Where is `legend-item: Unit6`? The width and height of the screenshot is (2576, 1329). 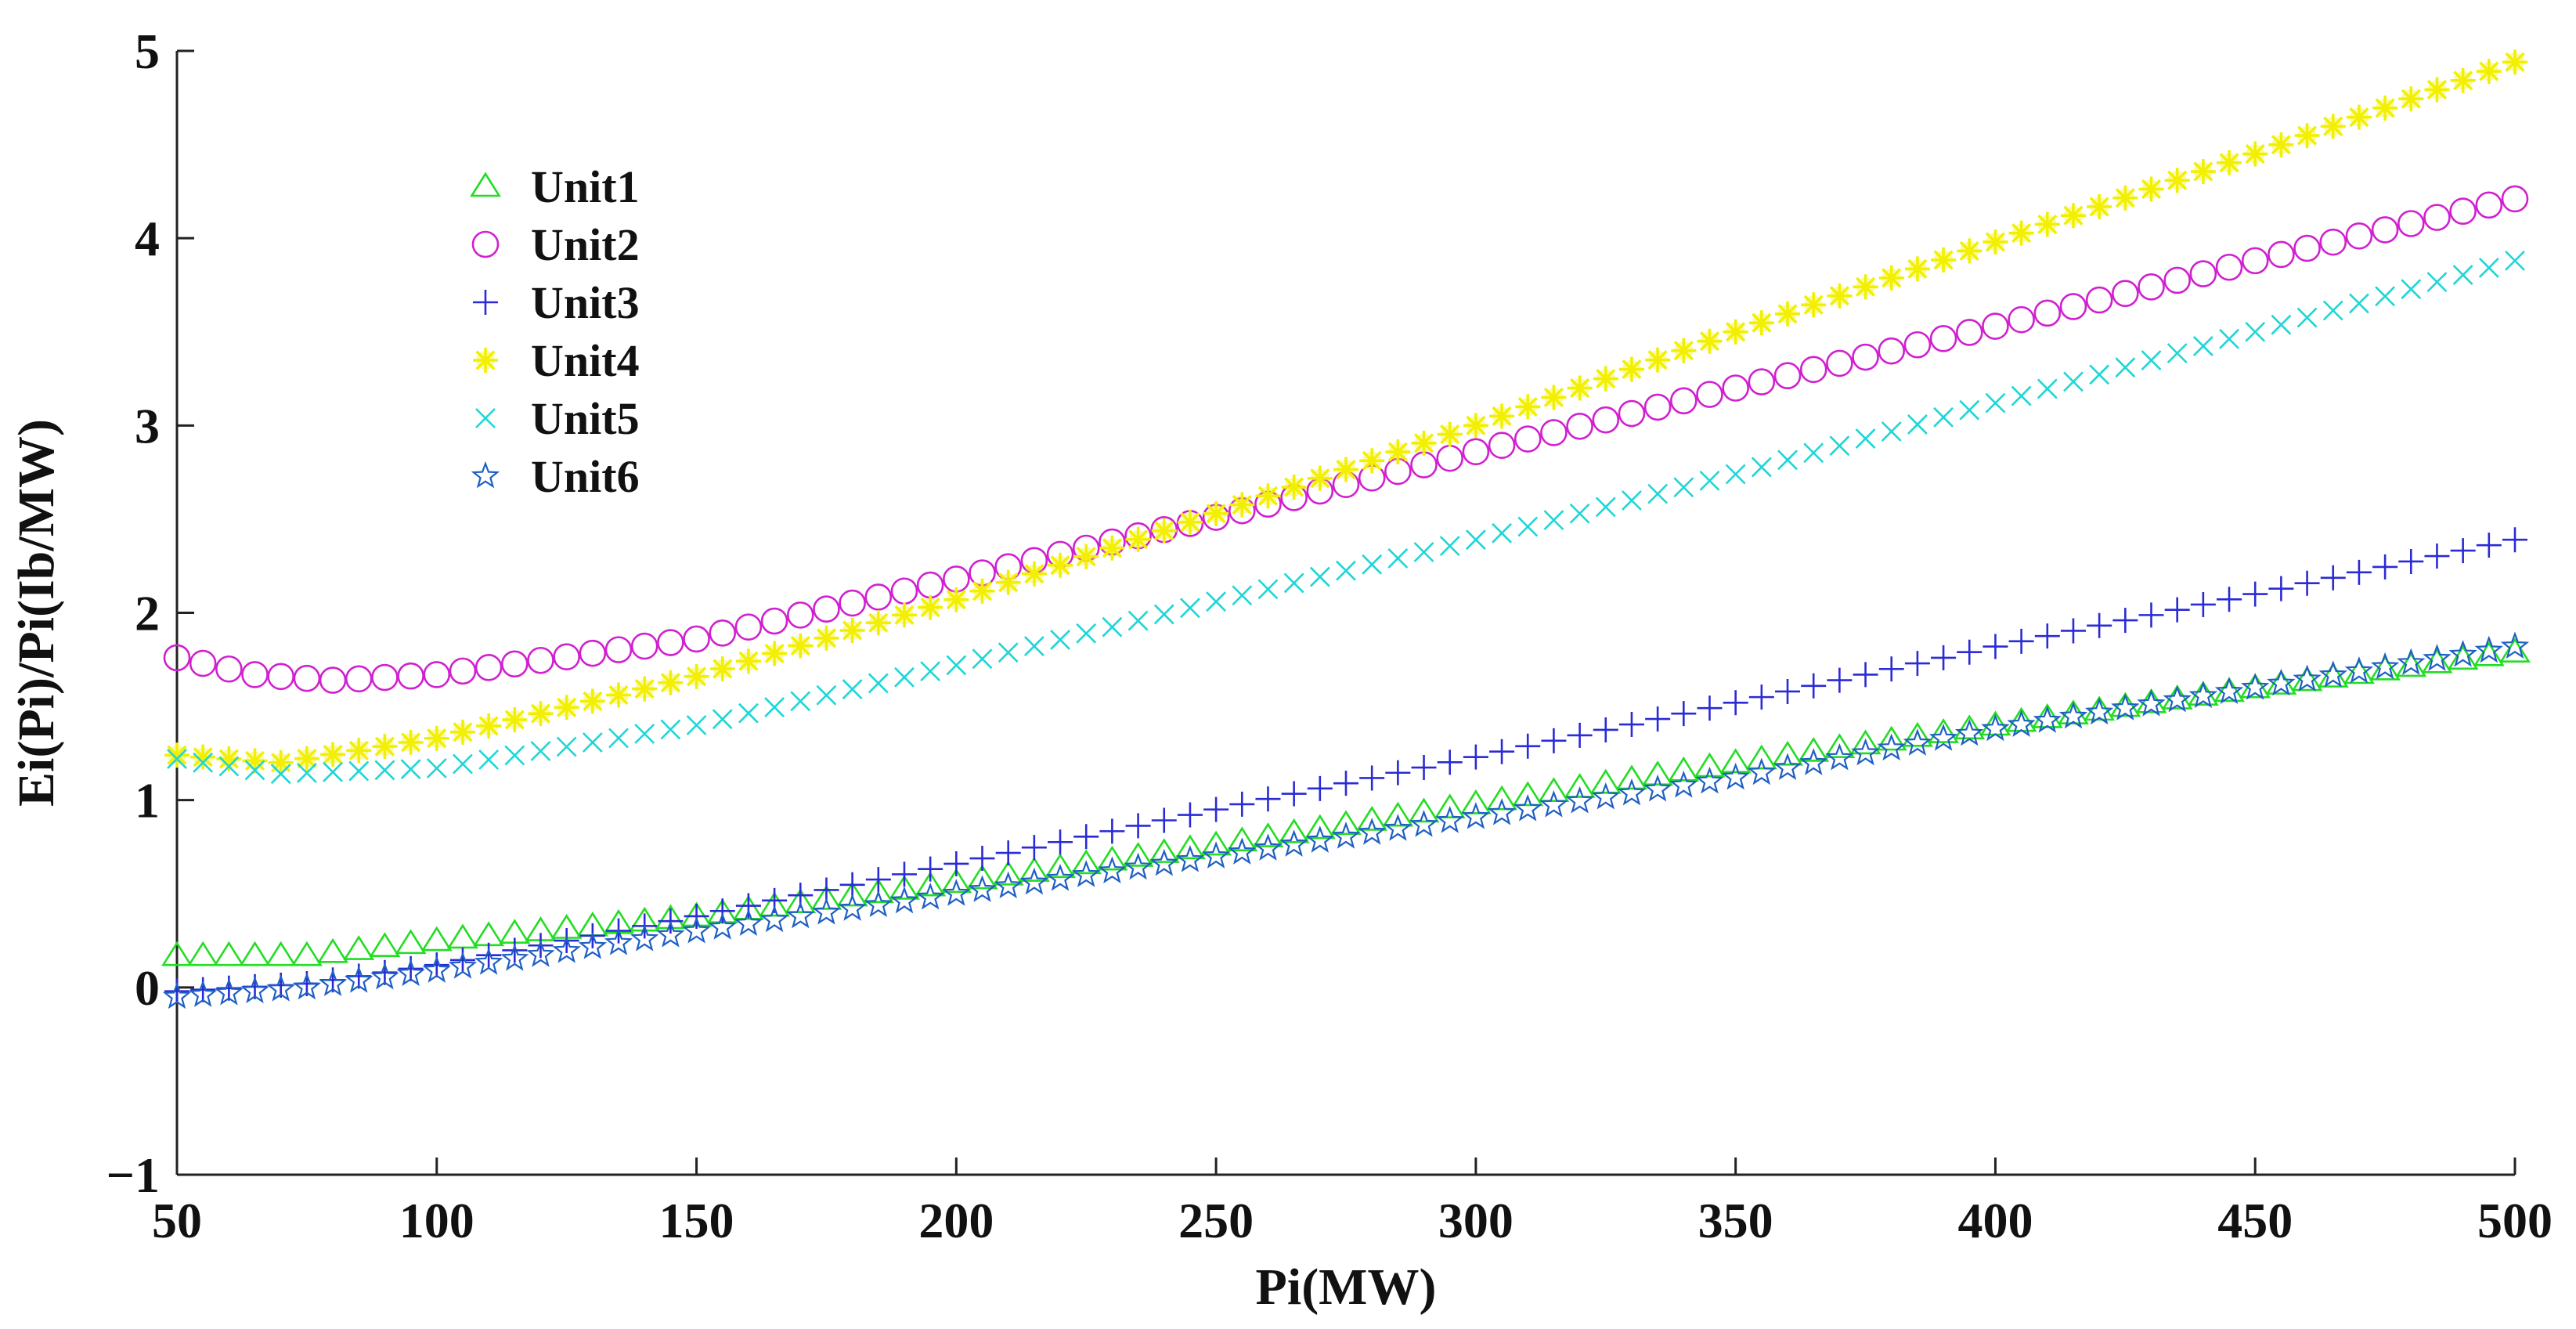 legend-item: Unit6 is located at coordinates (555, 476).